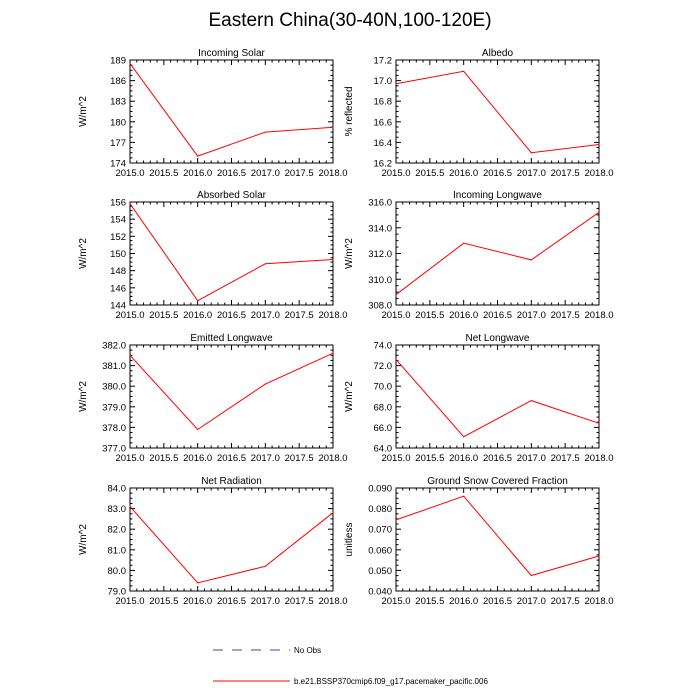 This screenshot has height=700, width=700. Describe the element at coordinates (383, 102) in the screenshot. I see `y-tick-label: 16.8` at that location.